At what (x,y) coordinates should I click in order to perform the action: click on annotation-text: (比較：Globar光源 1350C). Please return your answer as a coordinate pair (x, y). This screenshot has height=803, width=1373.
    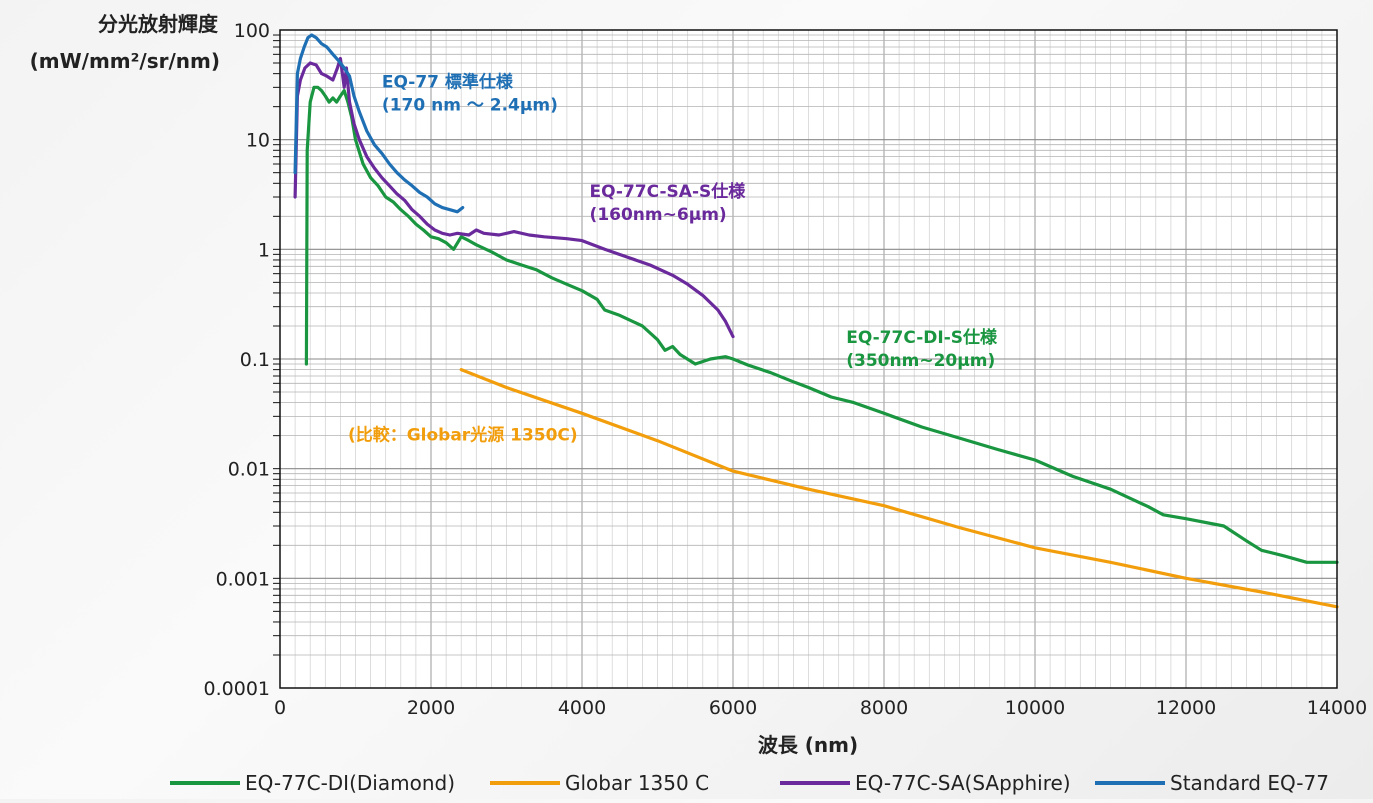
    Looking at the image, I should click on (463, 435).